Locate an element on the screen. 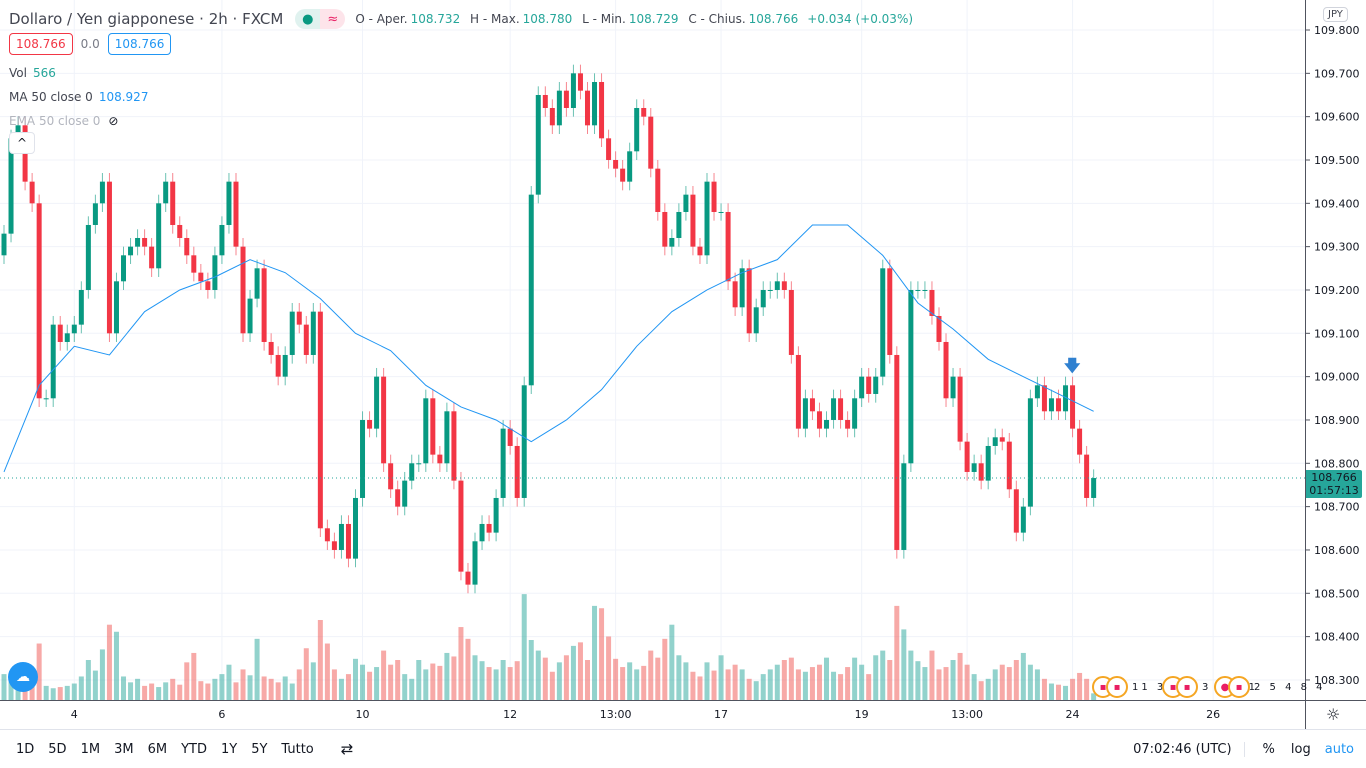  range-button-ytd: YTD is located at coordinates (194, 749).